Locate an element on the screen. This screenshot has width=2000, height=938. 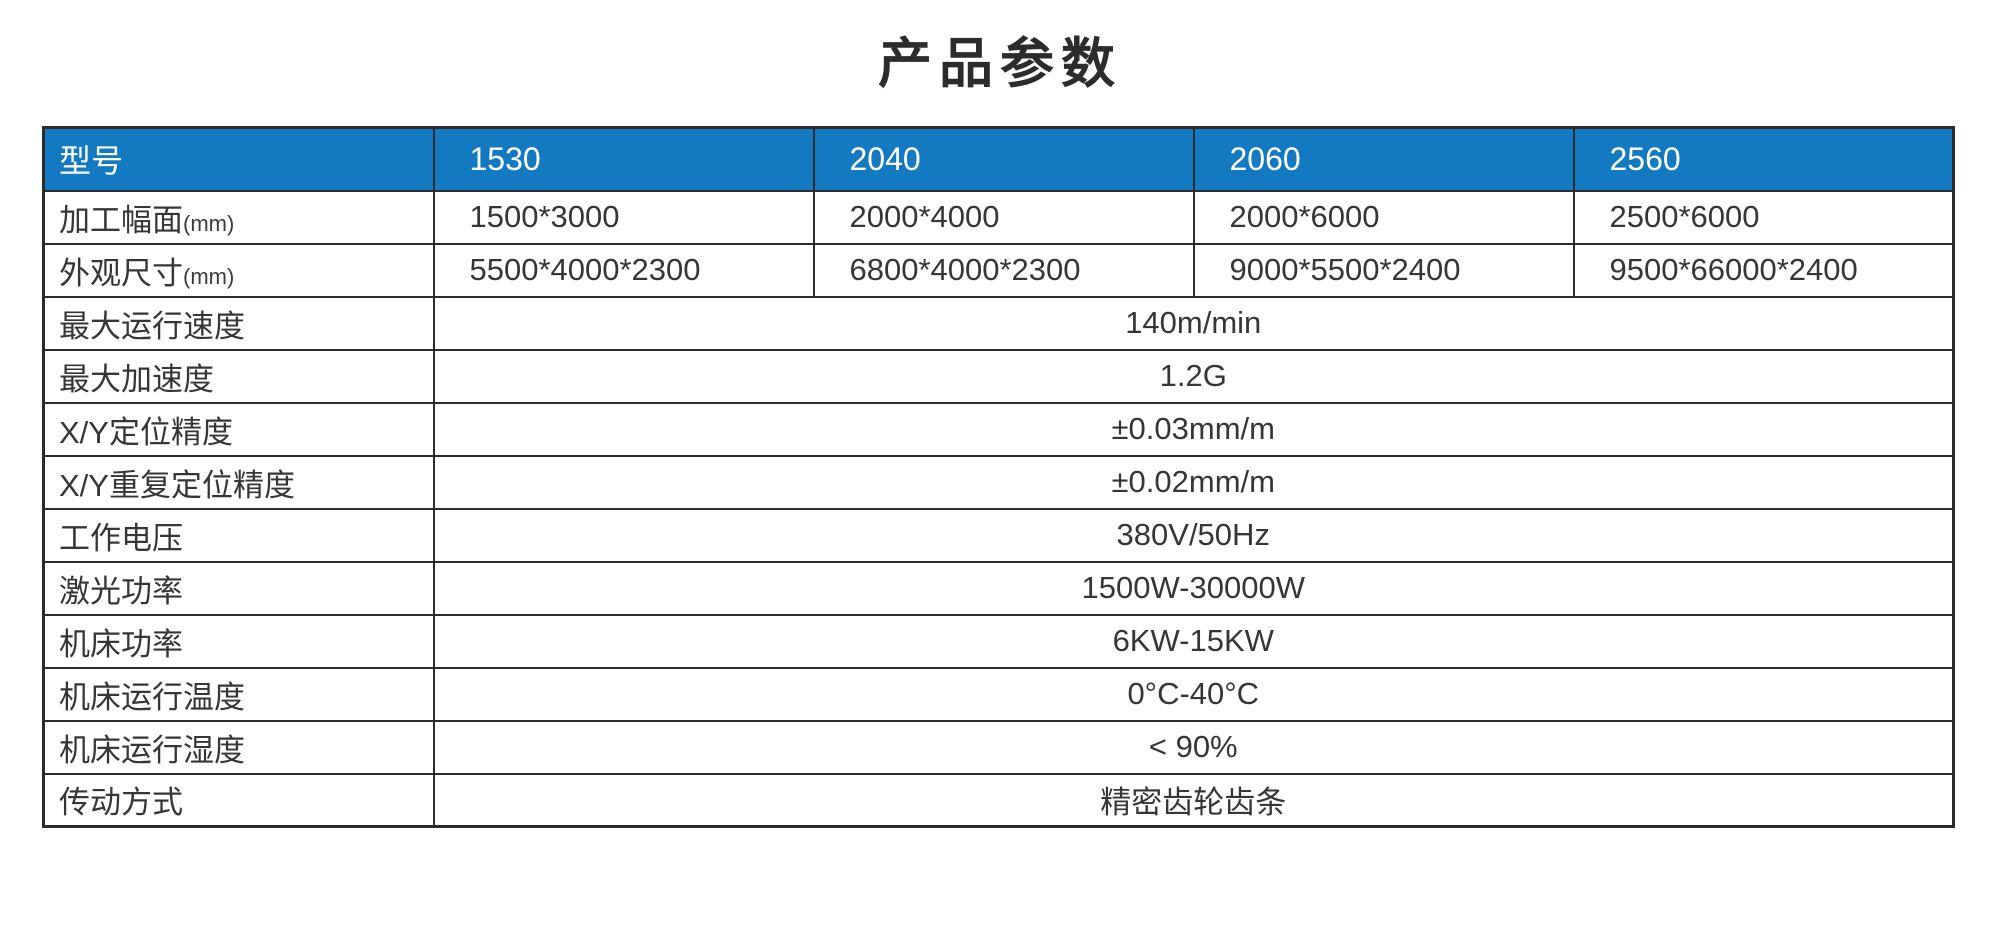
repeat-positioning-accuracy-value: ±0.02mm/m is located at coordinates (1193, 482).